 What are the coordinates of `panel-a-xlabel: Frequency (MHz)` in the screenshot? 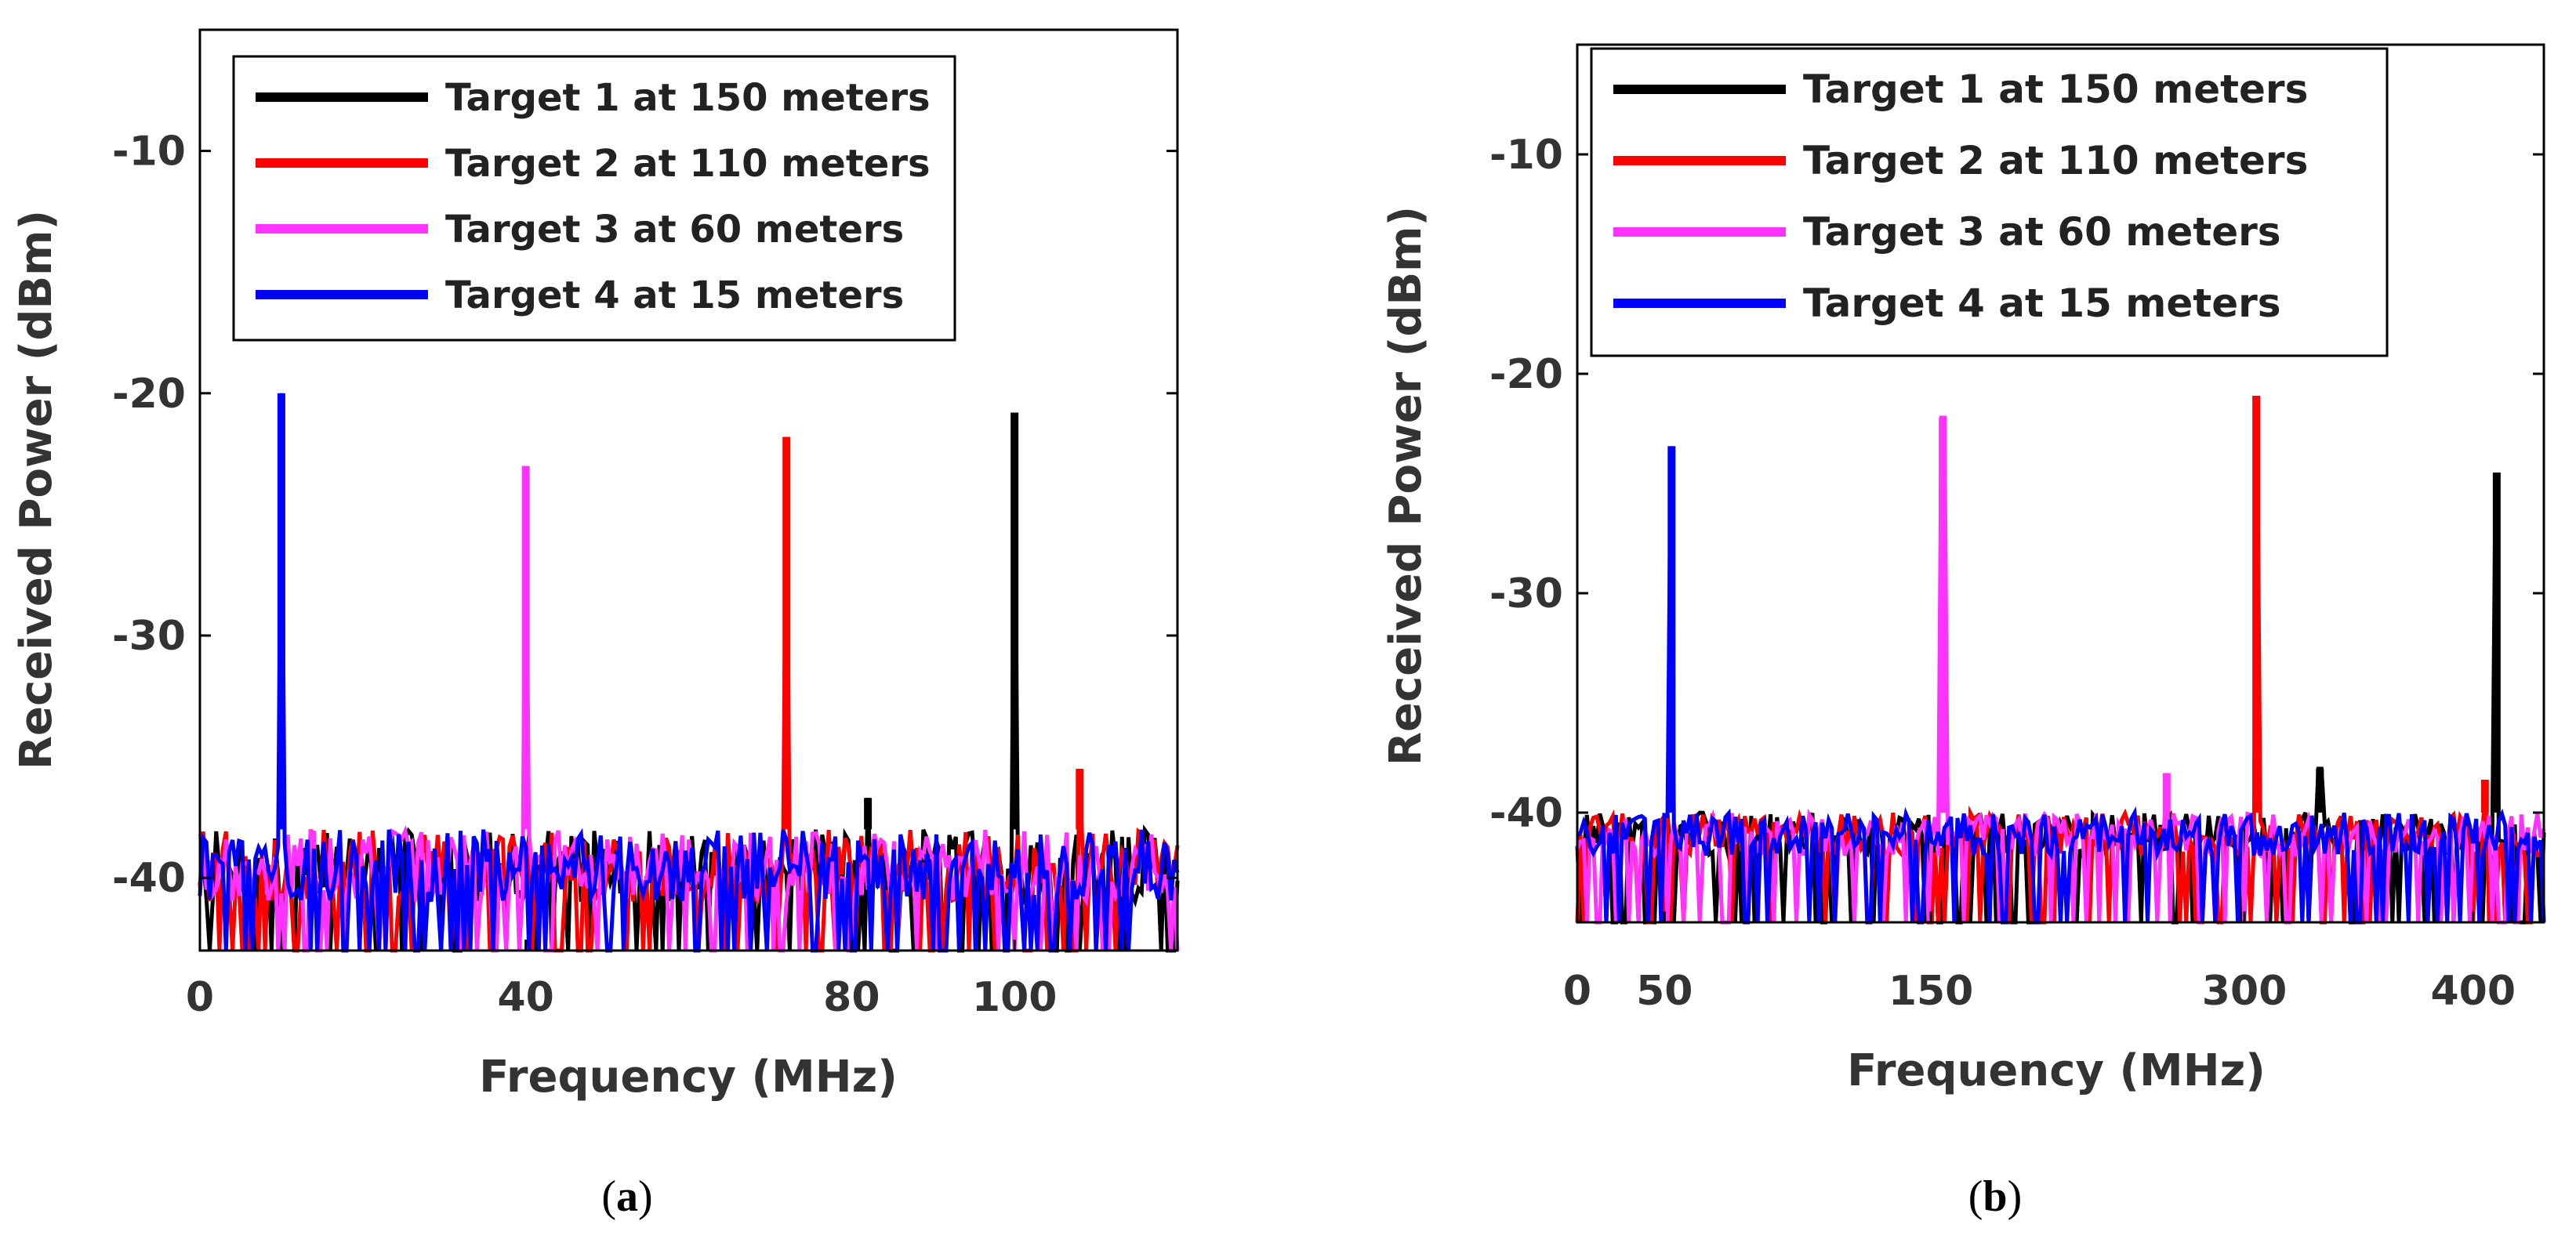 It's located at (689, 1077).